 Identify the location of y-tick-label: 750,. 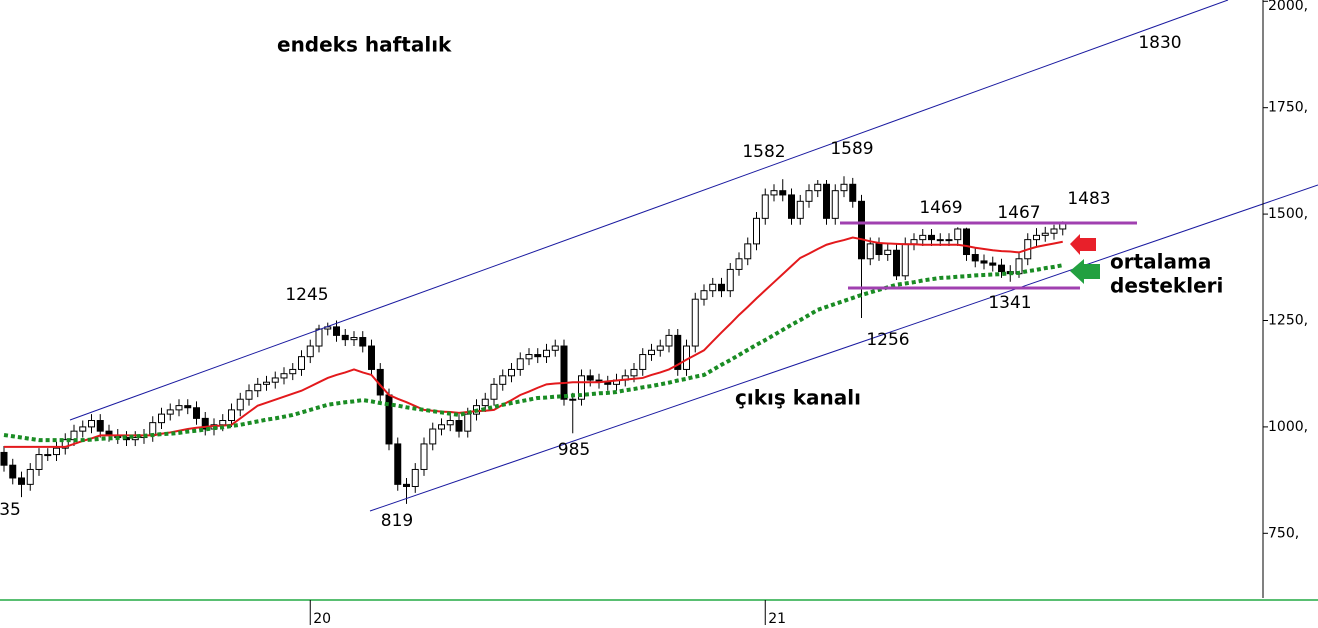
(1283, 533).